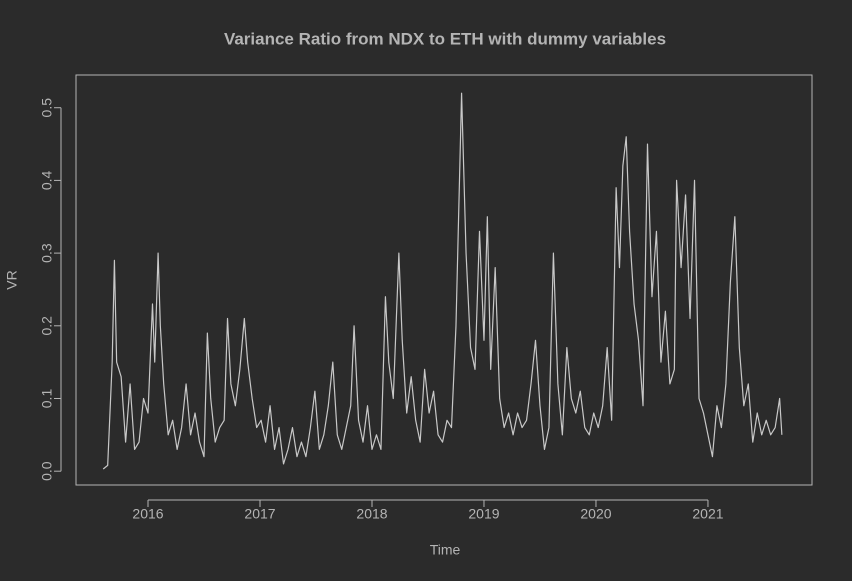 This screenshot has width=852, height=581. I want to click on x-tick-label: 2020, so click(595, 514).